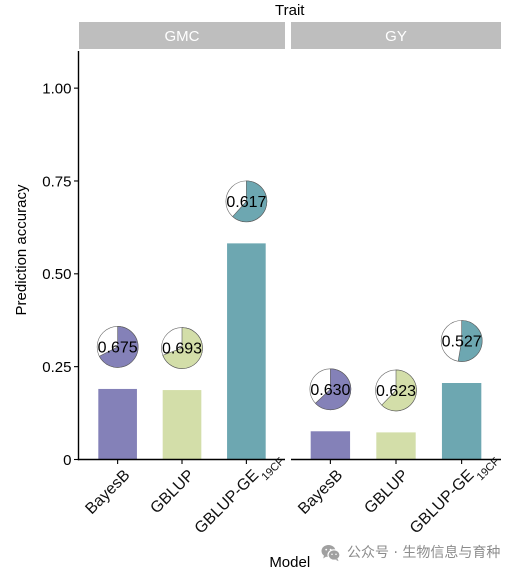 The image size is (530, 575). I want to click on pie-gmc-bayesb: 0.675, so click(117, 347).